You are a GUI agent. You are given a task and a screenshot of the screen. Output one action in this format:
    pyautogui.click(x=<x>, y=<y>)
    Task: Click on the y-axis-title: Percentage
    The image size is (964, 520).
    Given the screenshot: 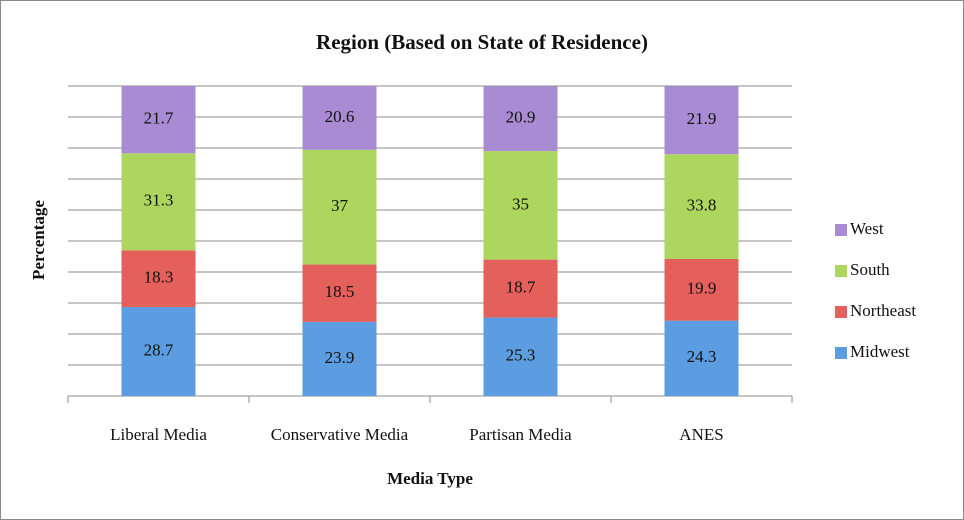 What is the action you would take?
    pyautogui.click(x=38, y=240)
    